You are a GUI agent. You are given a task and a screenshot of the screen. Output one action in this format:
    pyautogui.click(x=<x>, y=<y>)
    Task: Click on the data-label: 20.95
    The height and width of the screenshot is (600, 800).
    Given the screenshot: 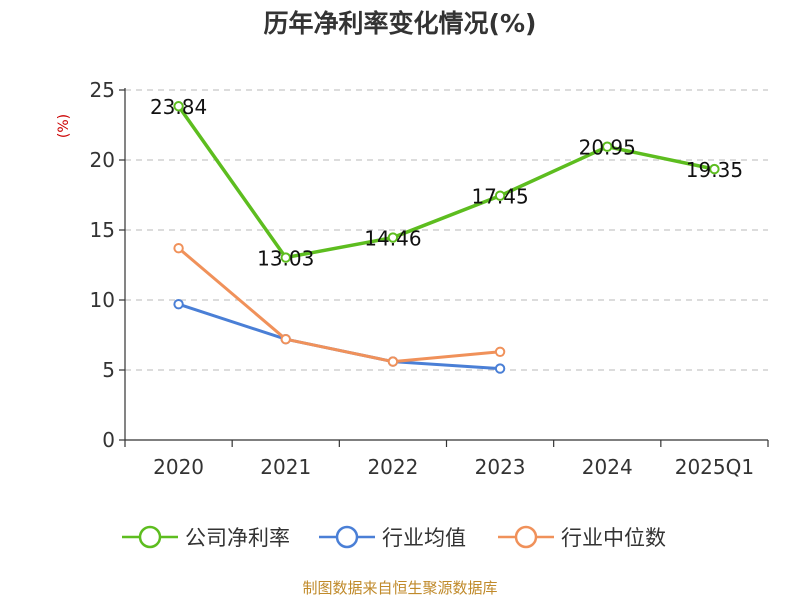 What is the action you would take?
    pyautogui.click(x=607, y=148)
    